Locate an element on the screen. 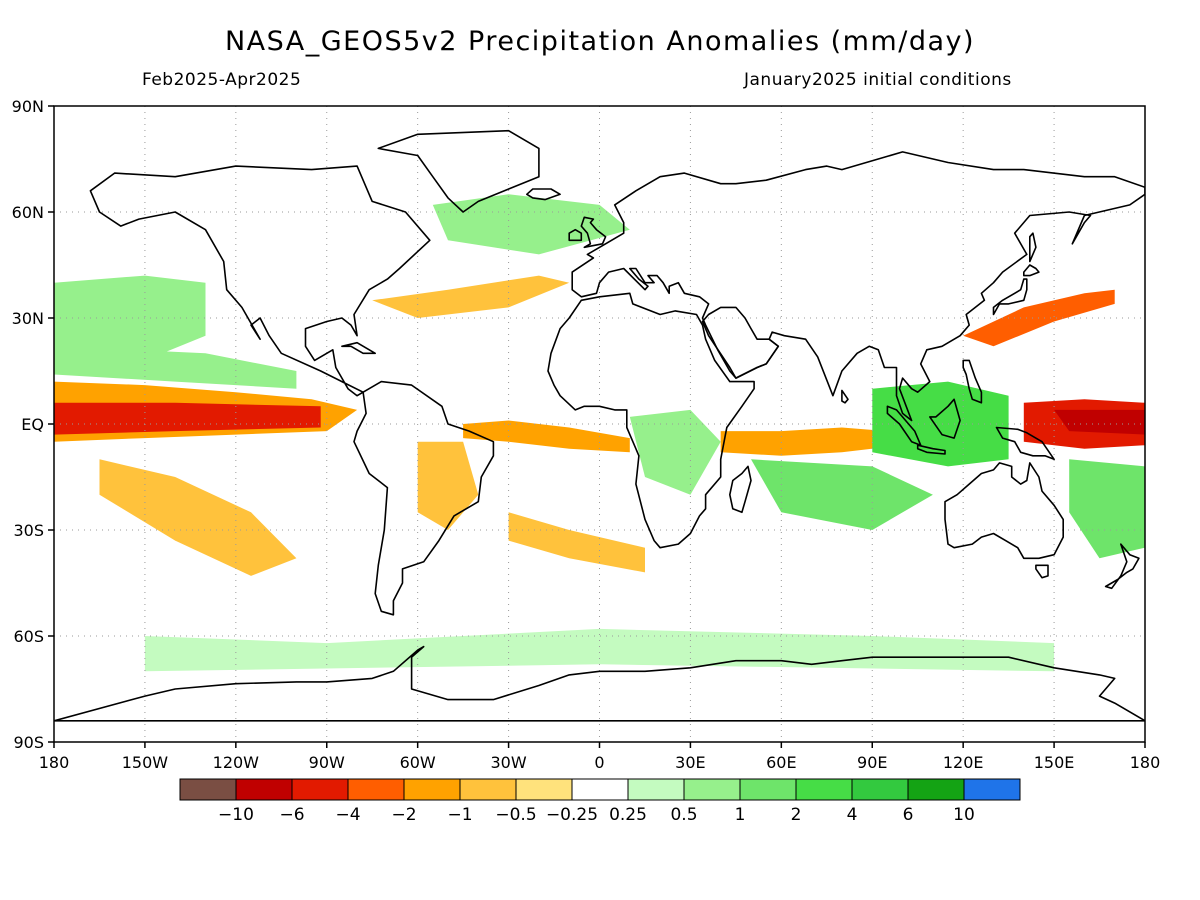 The height and width of the screenshot is (900, 1200). y-tick-label: 30N is located at coordinates (28, 318).